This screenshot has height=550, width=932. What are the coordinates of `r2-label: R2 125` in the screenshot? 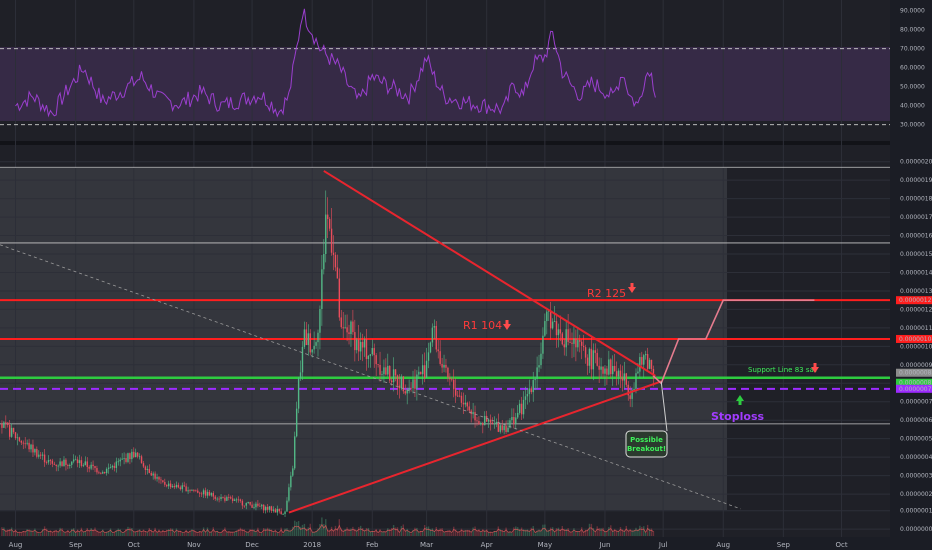 It's located at (606, 293).